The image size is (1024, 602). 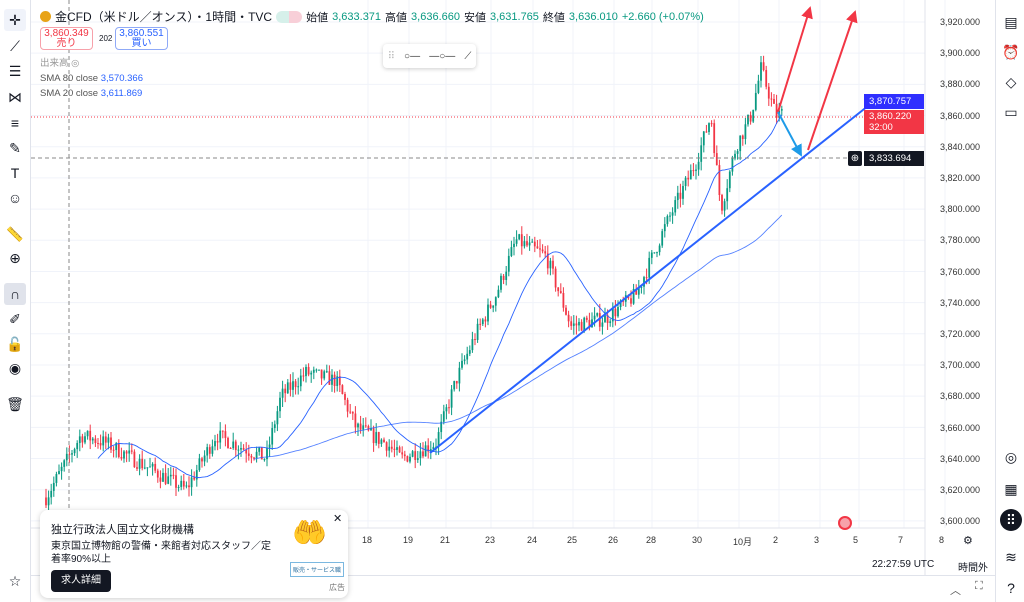 What do you see at coordinates (91, 93) in the screenshot?
I see `indicator-sma20: SMA 20 close 3,611.869` at bounding box center [91, 93].